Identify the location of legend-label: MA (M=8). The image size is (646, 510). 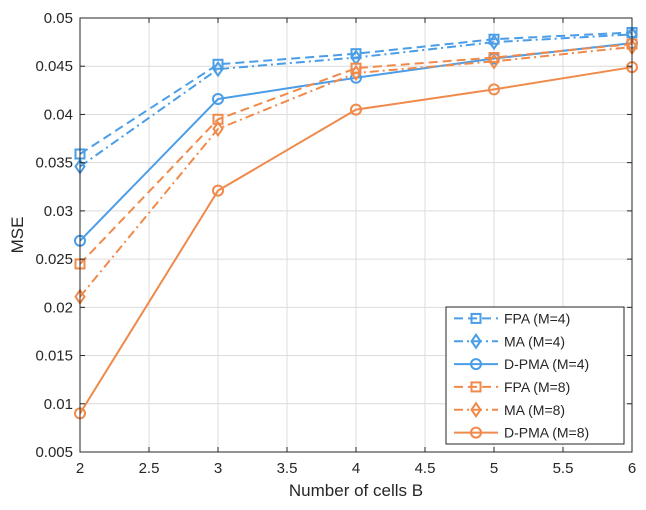
(534, 410).